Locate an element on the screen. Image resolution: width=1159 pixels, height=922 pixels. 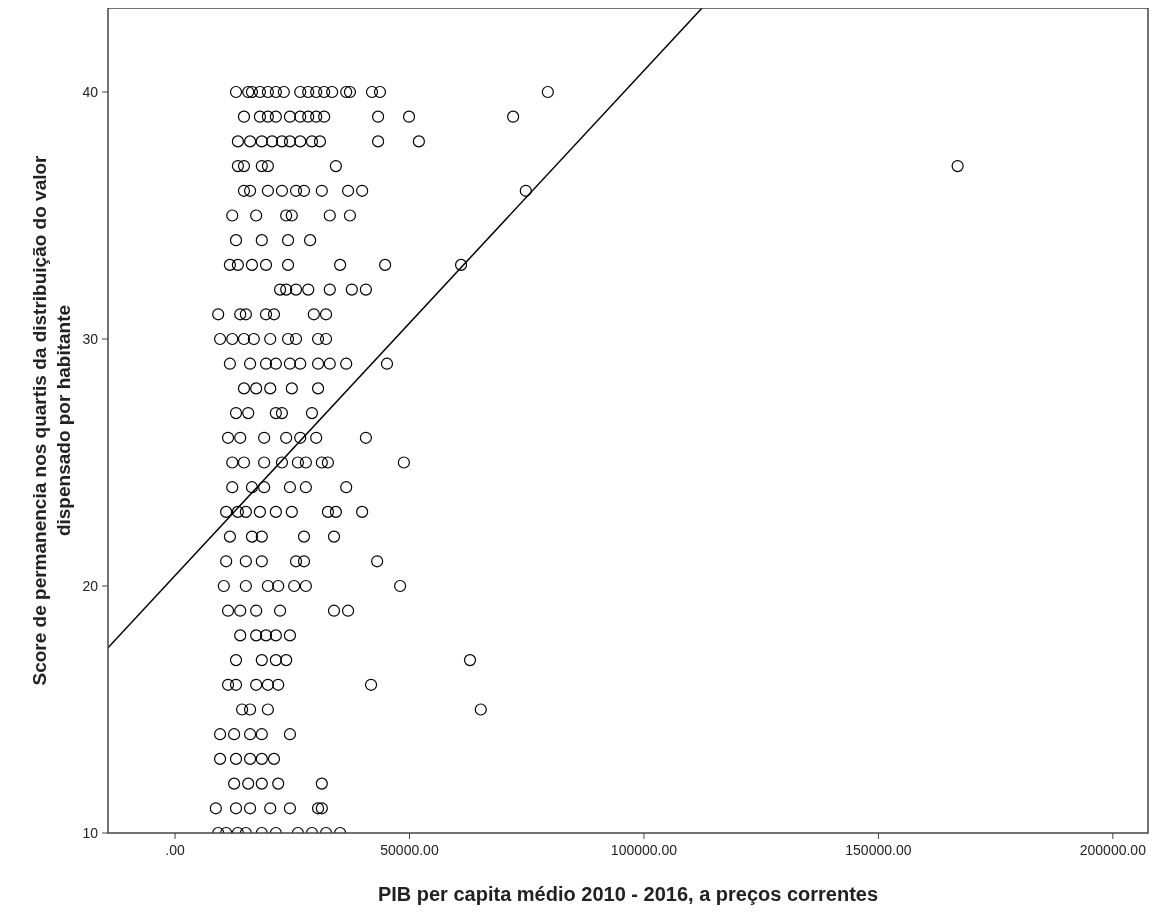
x-tick-label: 200000.00 is located at coordinates (1113, 850).